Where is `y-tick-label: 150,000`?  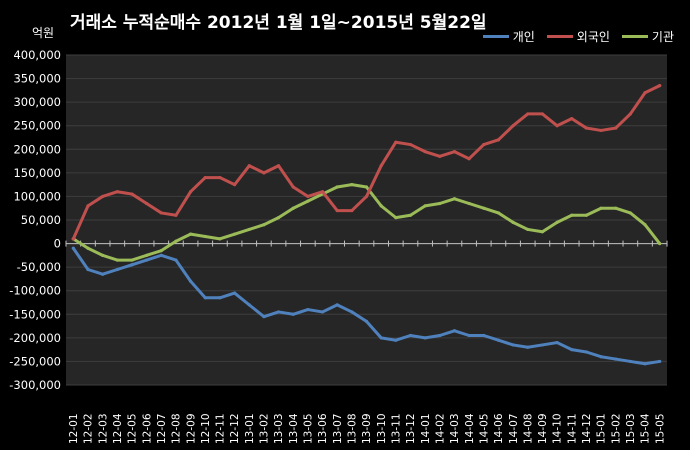
y-tick-label: 150,000 is located at coordinates (37, 173).